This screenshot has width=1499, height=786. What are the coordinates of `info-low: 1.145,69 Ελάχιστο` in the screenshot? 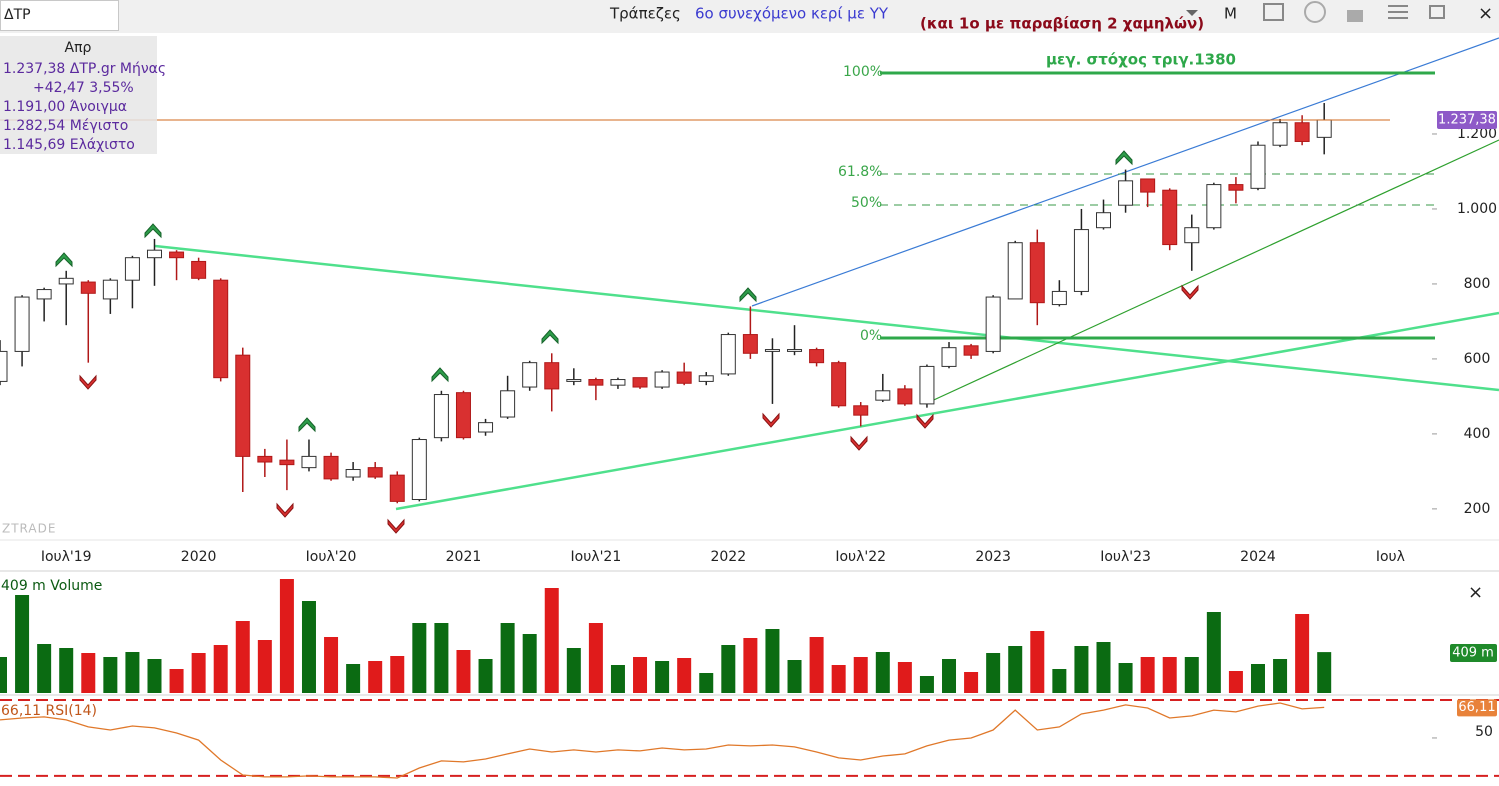 It's located at (69, 145).